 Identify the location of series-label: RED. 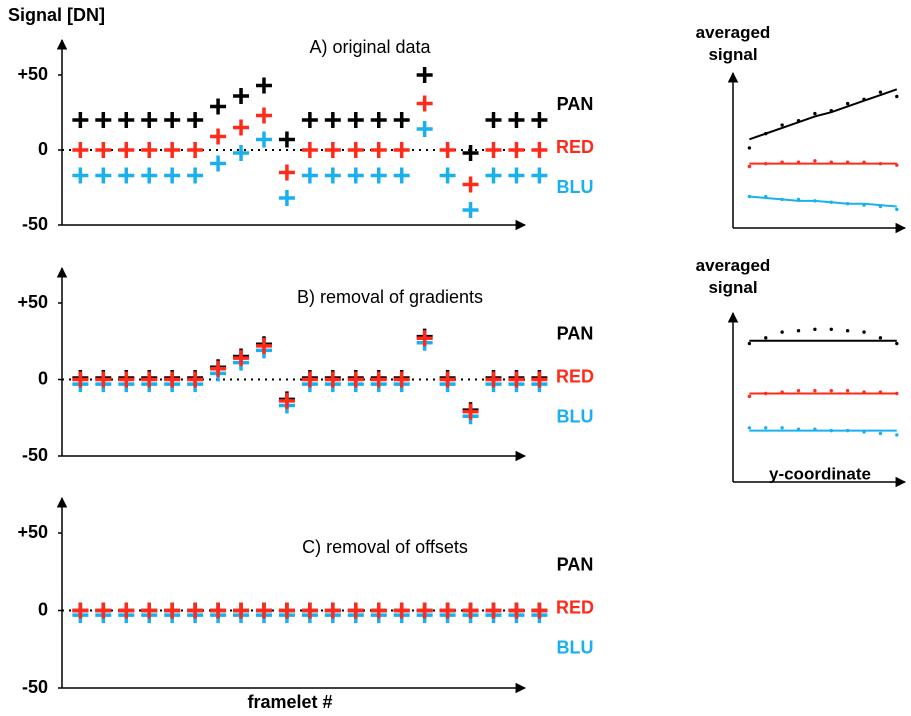
(575, 607).